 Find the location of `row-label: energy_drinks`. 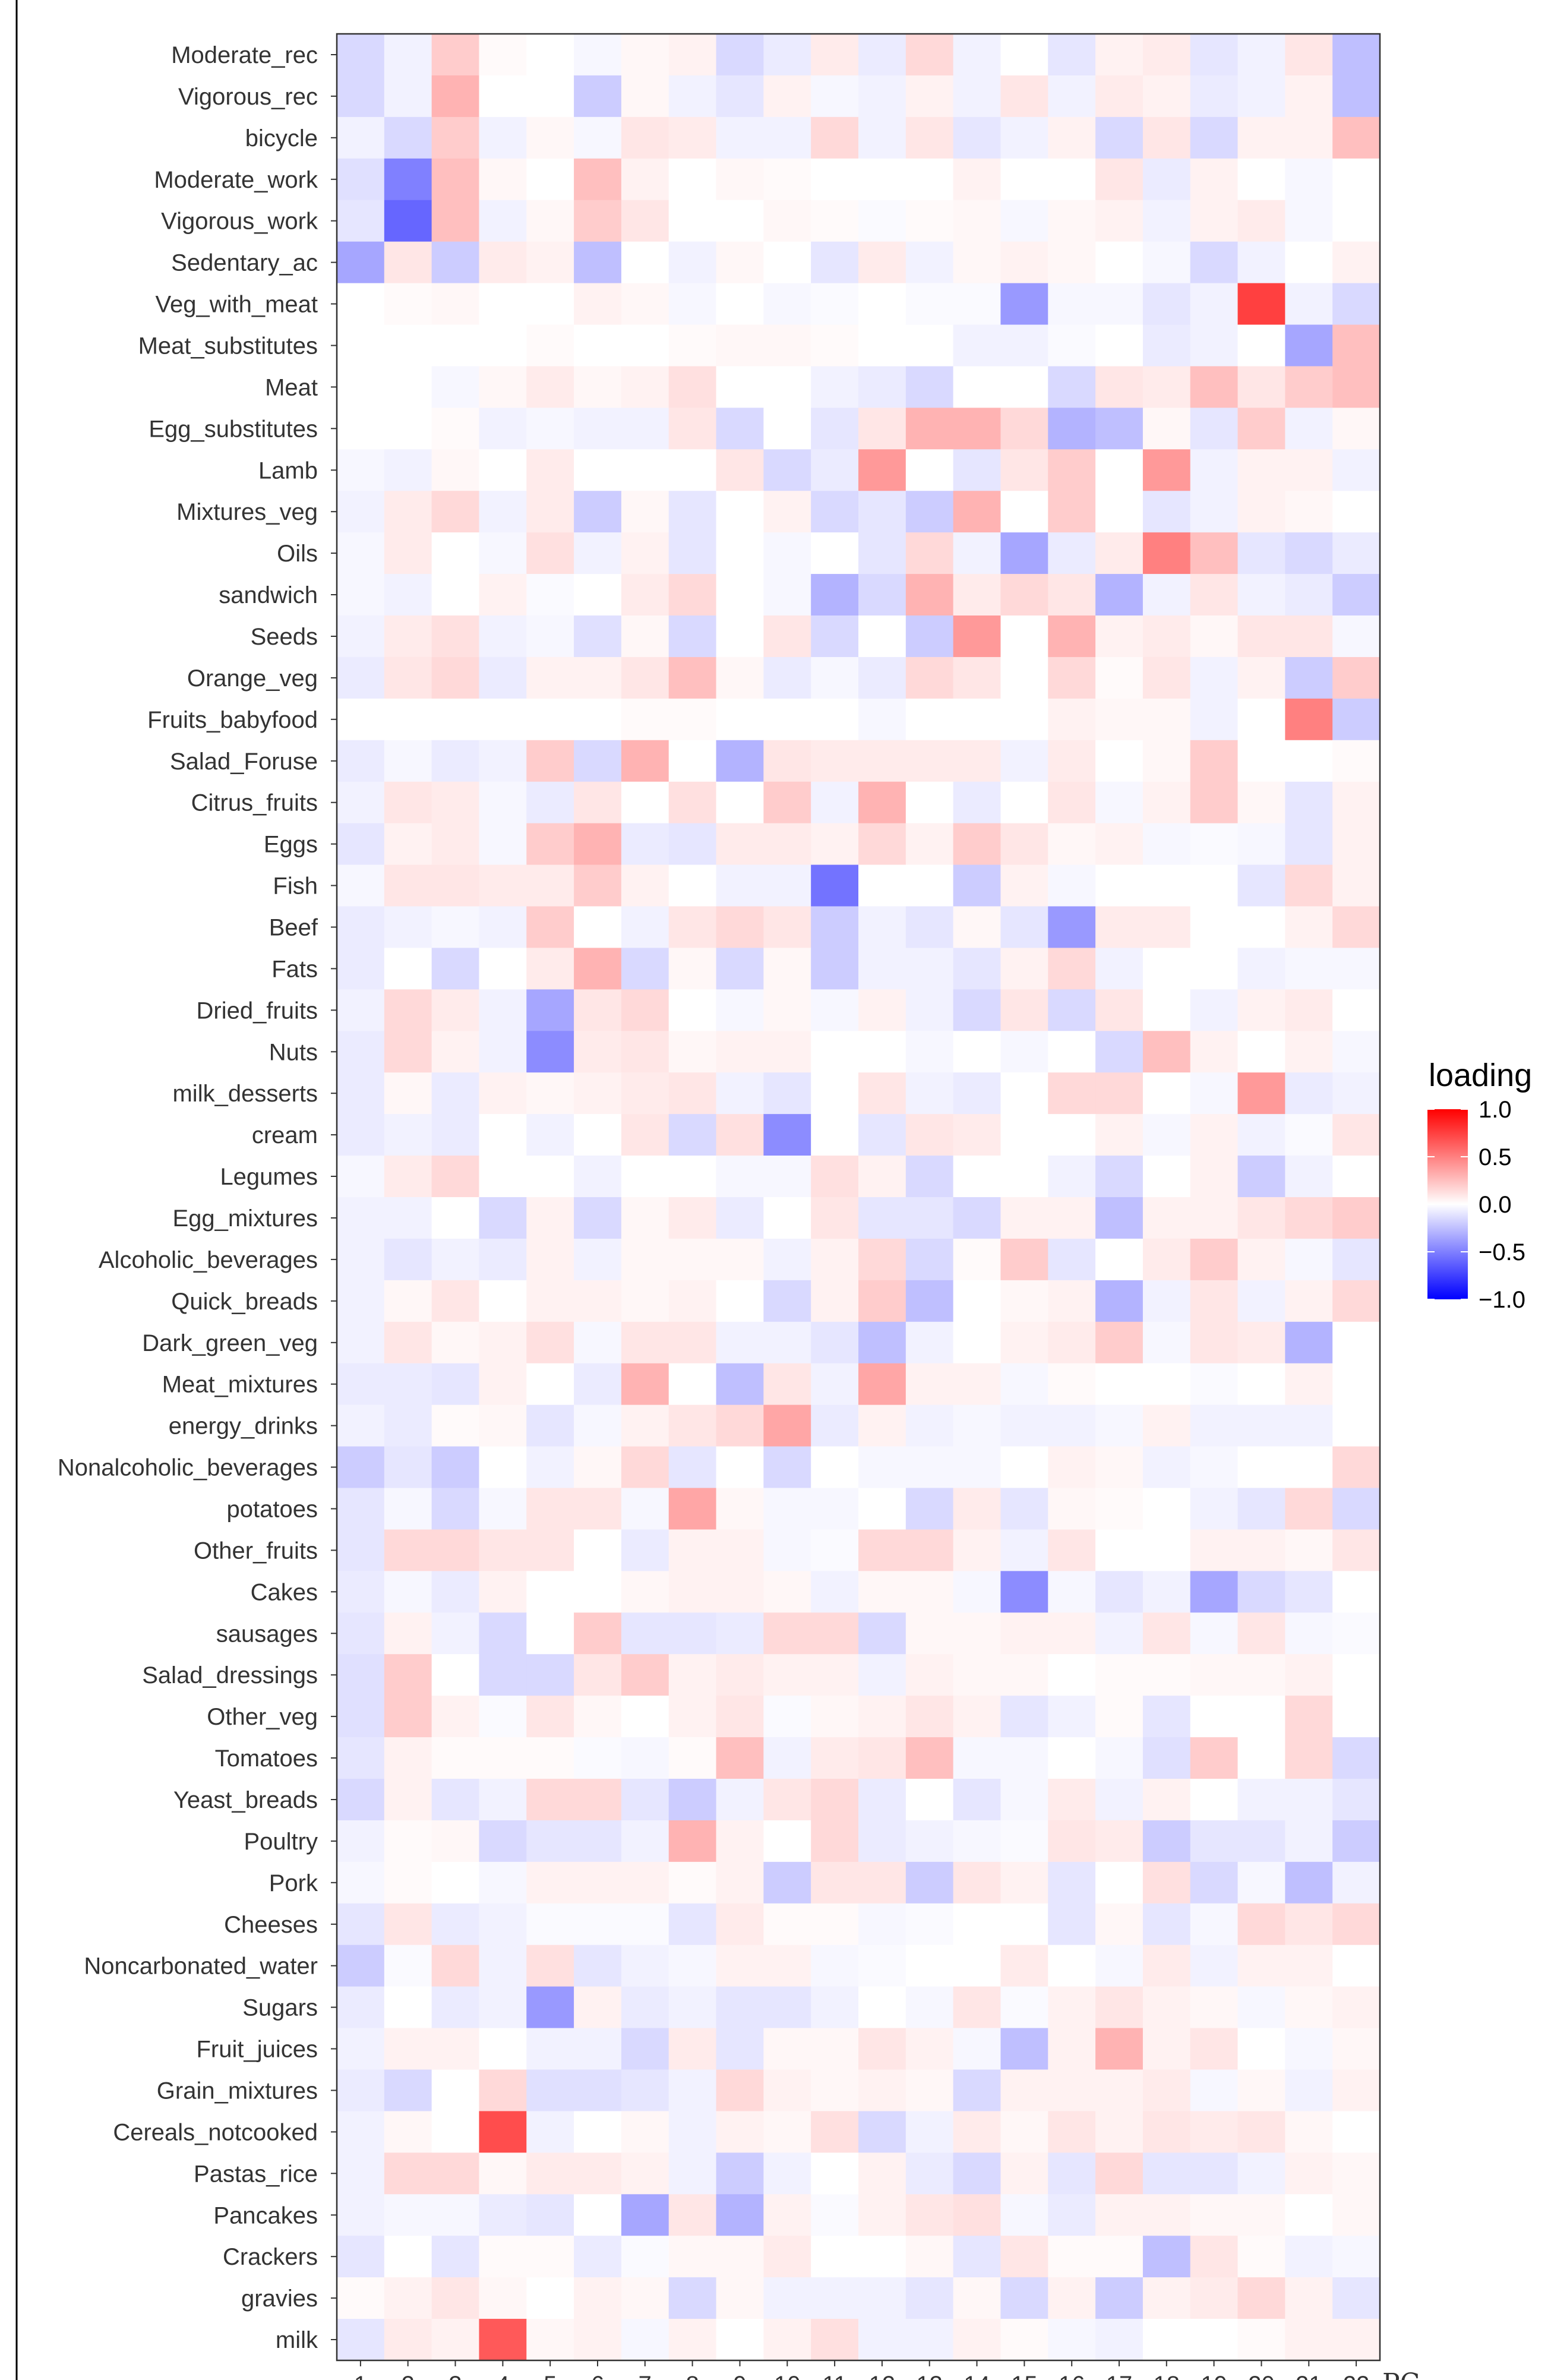

row-label: energy_drinks is located at coordinates (243, 1426).